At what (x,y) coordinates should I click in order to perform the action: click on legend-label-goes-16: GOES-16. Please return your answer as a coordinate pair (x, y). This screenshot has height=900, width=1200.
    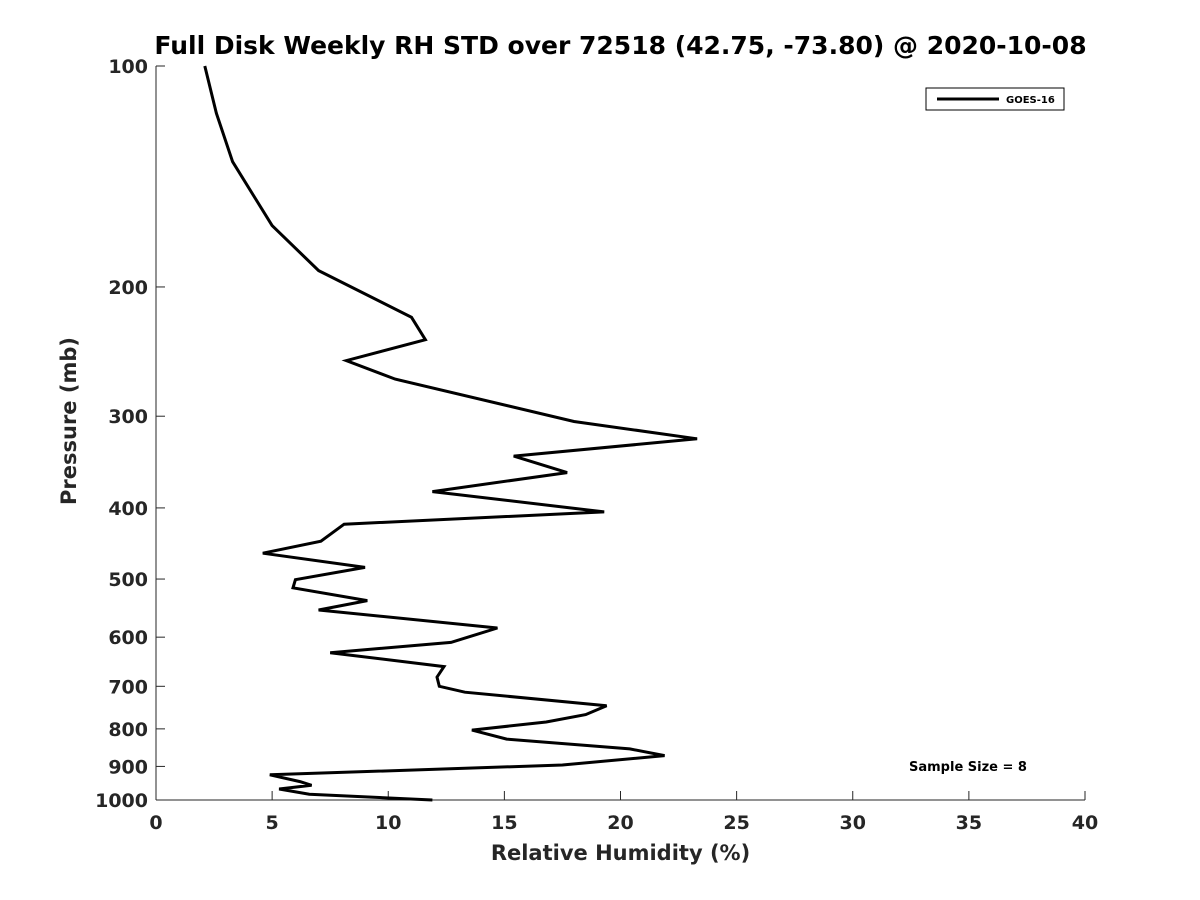
    Looking at the image, I should click on (1030, 100).